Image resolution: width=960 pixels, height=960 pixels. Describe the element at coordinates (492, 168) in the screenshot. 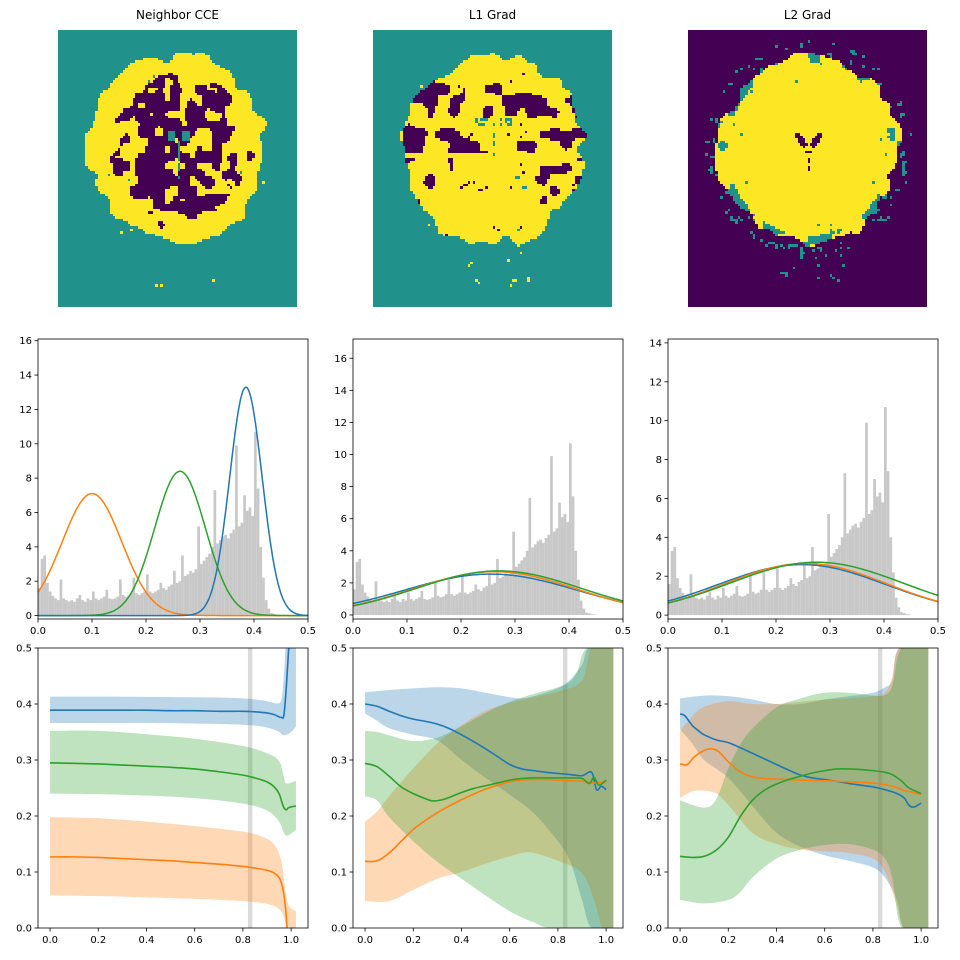

I see `brain-segmentation-image-l1-grad` at that location.